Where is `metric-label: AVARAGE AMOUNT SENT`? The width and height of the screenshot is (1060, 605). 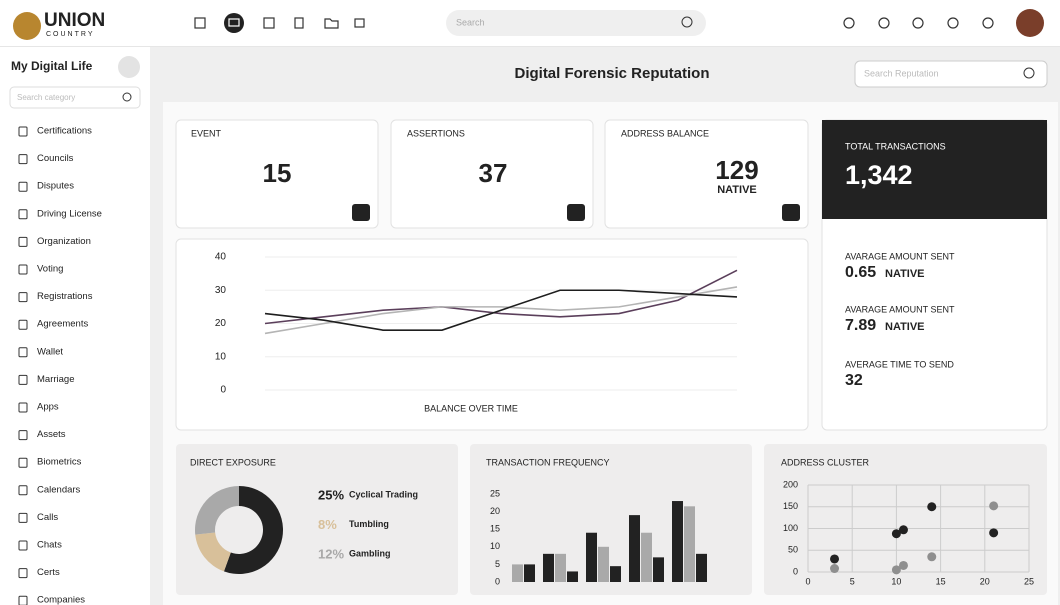 metric-label: AVARAGE AMOUNT SENT is located at coordinates (900, 309).